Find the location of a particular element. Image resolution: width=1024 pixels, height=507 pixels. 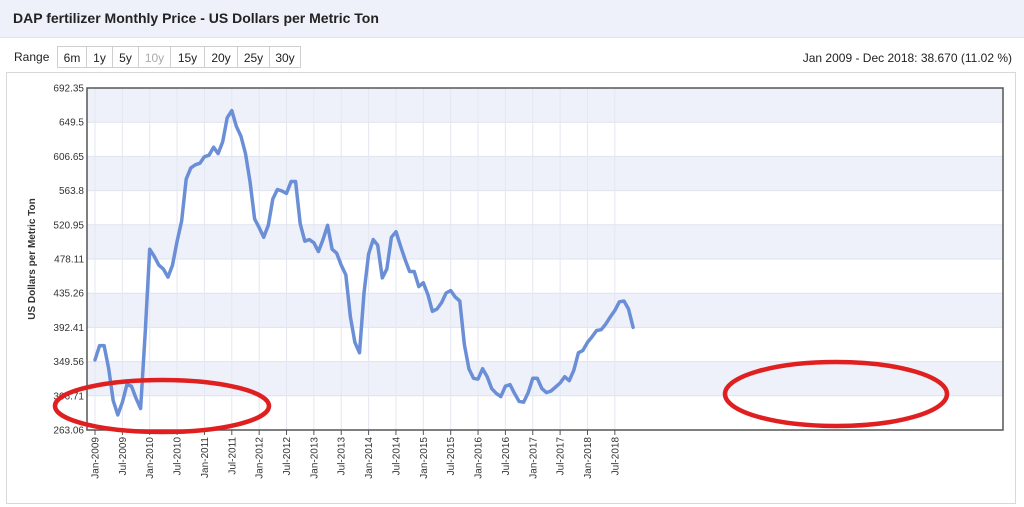

annotation-ellipse-2009 is located at coordinates (162, 406).